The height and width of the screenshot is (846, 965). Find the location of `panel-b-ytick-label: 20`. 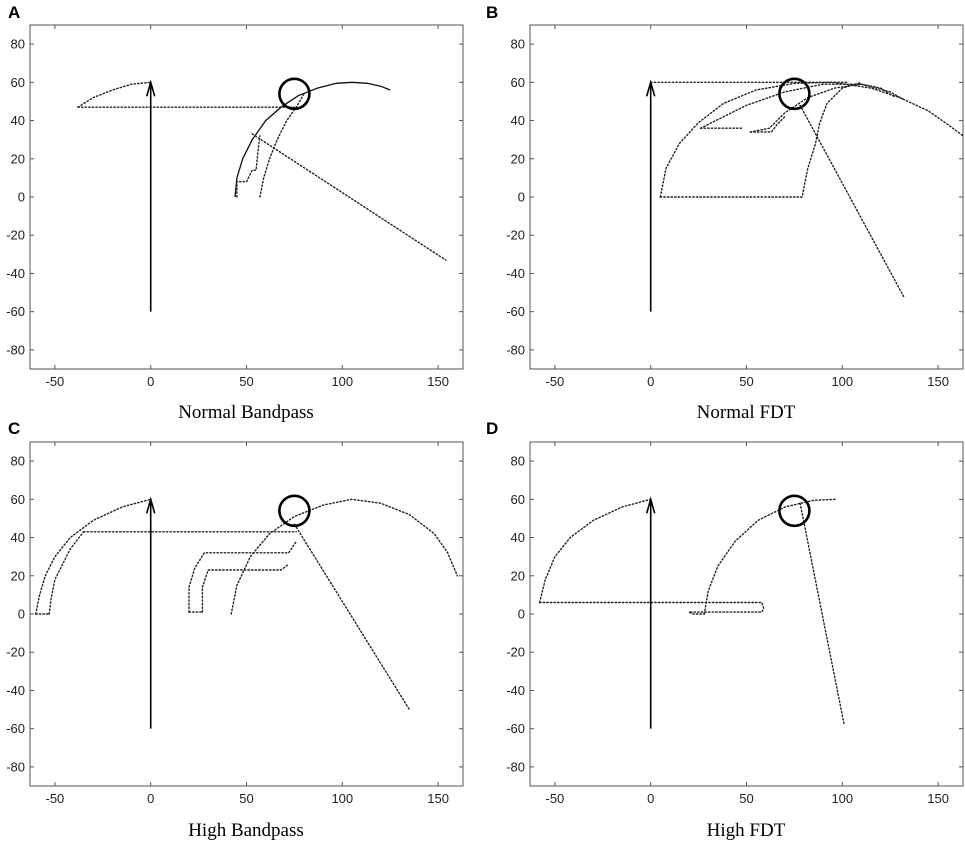

panel-b-ytick-label: 20 is located at coordinates (518, 158).